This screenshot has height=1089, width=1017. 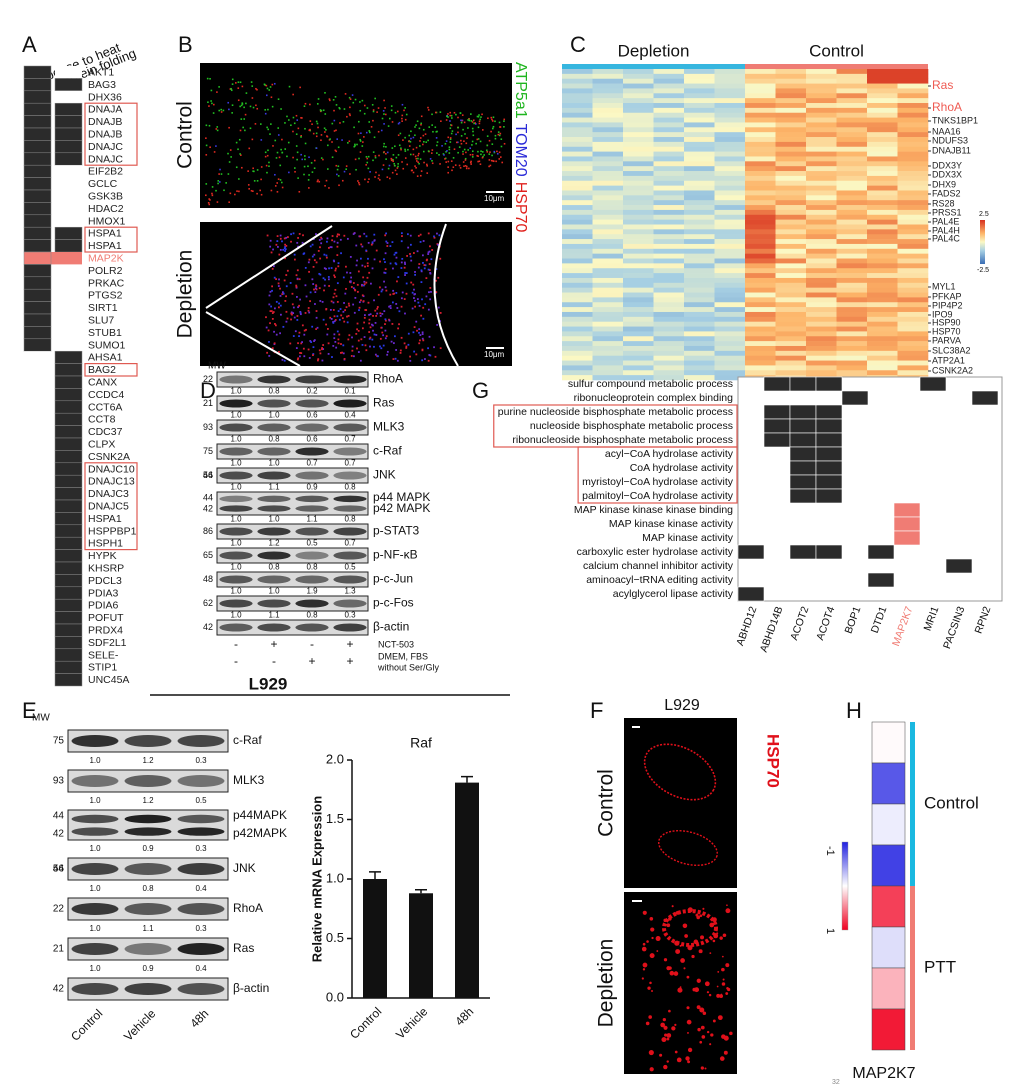 What do you see at coordinates (912, 804) in the screenshot?
I see `group-bar` at bounding box center [912, 804].